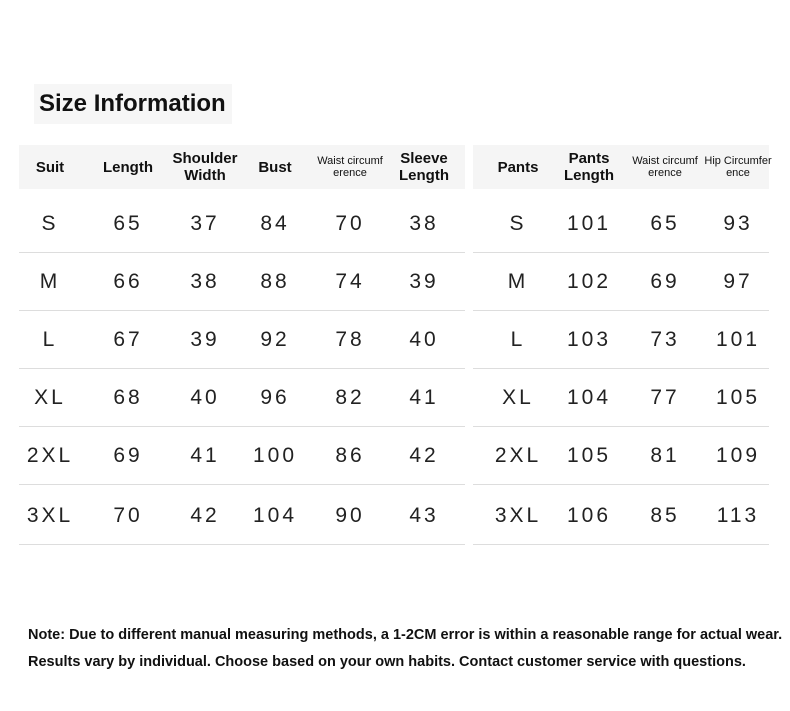  Describe the element at coordinates (424, 515) in the screenshot. I see `table-cell: 43` at that location.